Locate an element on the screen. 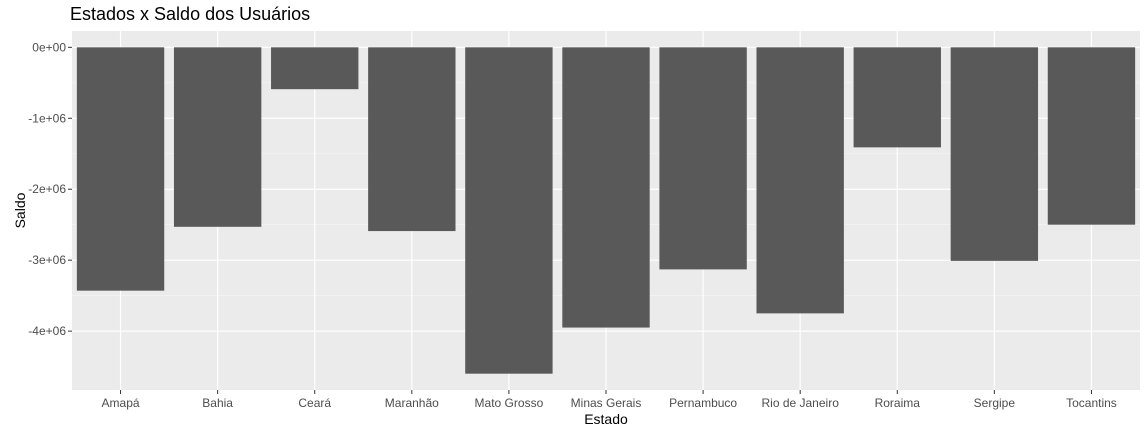 Image resolution: width=1147 pixels, height=434 pixels. bar-pernambuco is located at coordinates (703, 158).